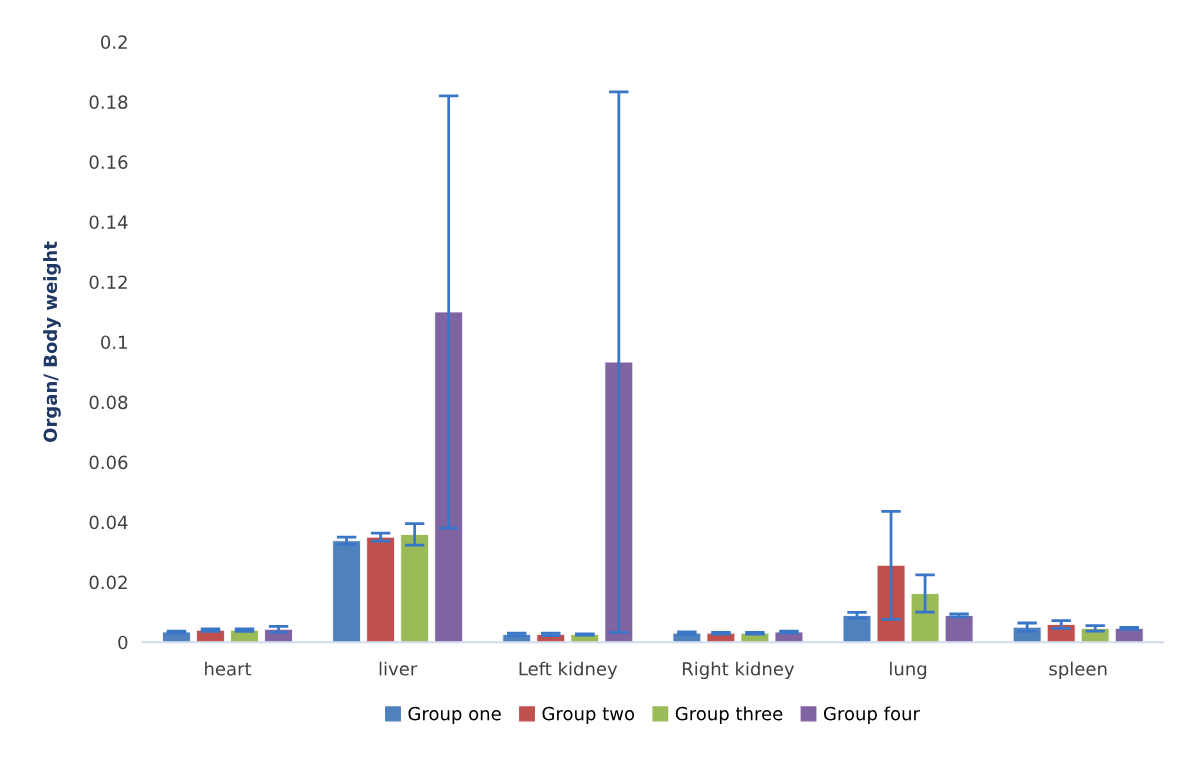 The image size is (1187, 760). I want to click on x-tick-label: Right kidney, so click(738, 670).